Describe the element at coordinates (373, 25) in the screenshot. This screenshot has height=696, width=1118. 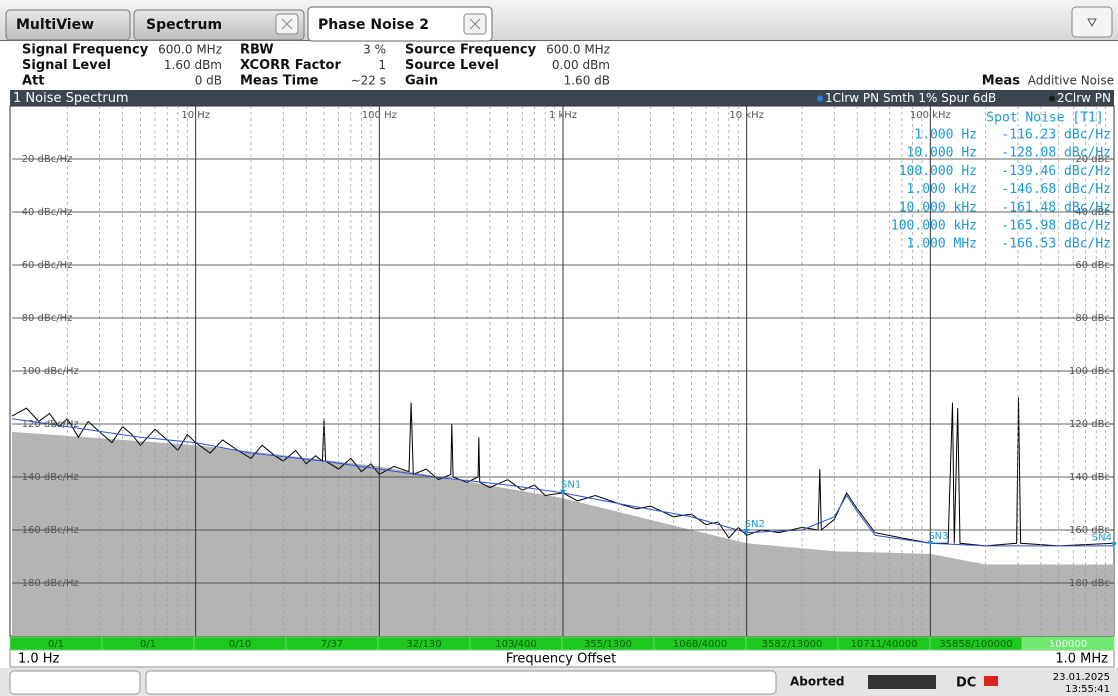
I see `tab-label: Phase Noise 2` at that location.